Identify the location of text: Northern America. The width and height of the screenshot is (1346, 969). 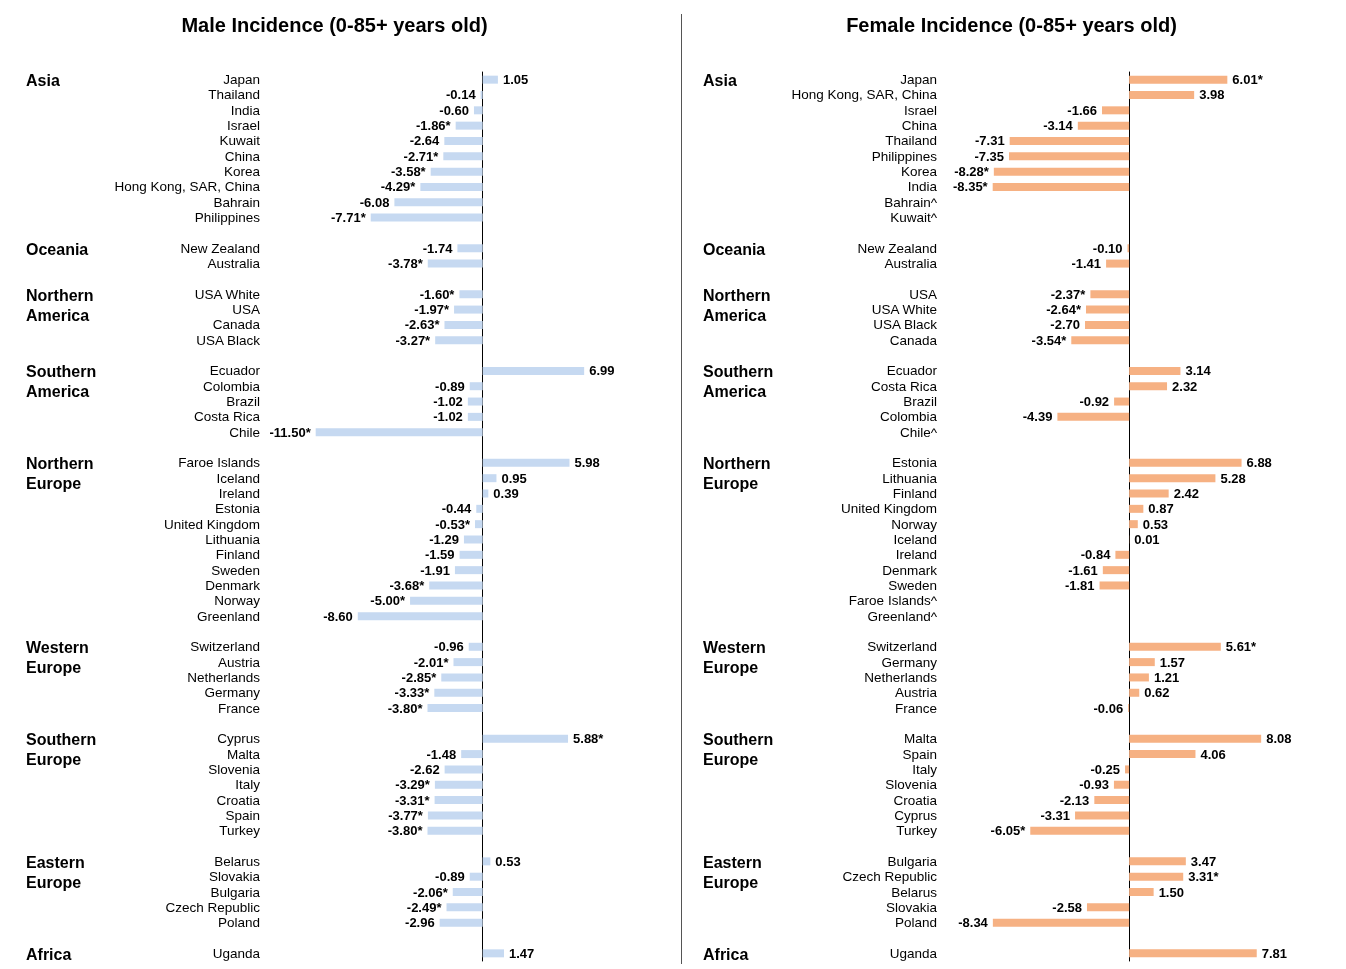
(739, 305).